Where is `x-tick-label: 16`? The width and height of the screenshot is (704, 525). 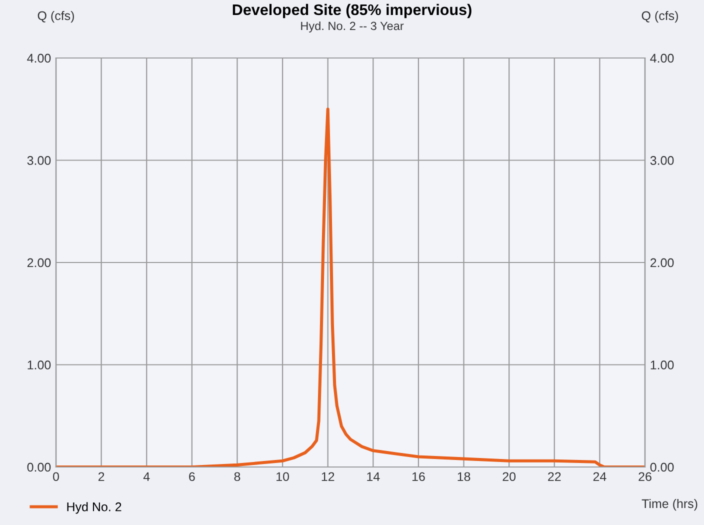
x-tick-label: 16 is located at coordinates (418, 477).